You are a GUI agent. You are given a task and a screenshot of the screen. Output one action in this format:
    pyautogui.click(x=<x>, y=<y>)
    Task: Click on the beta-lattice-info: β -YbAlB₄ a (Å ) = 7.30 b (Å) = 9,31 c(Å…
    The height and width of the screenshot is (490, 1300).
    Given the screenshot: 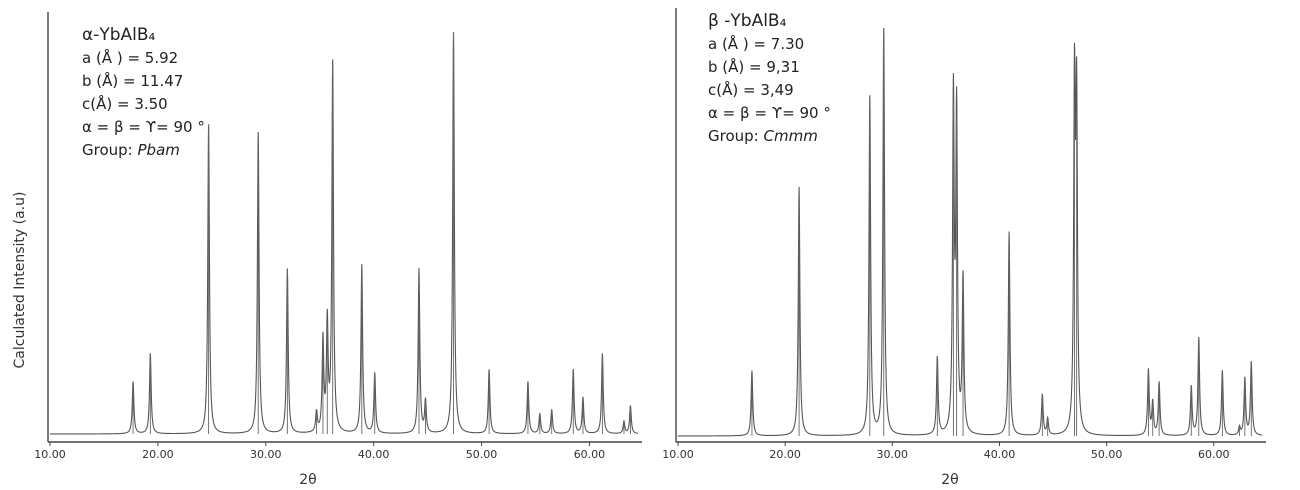 What is the action you would take?
    pyautogui.click(x=769, y=79)
    